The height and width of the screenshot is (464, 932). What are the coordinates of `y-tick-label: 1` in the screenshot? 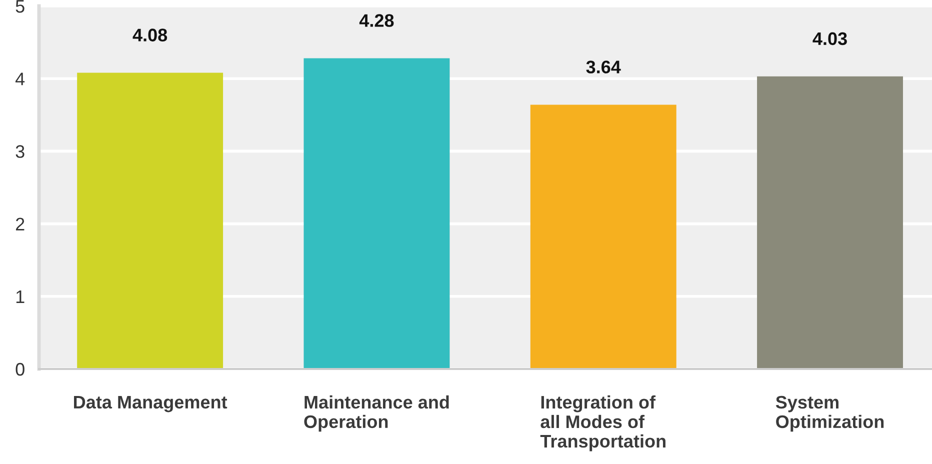 It's located at (20, 296).